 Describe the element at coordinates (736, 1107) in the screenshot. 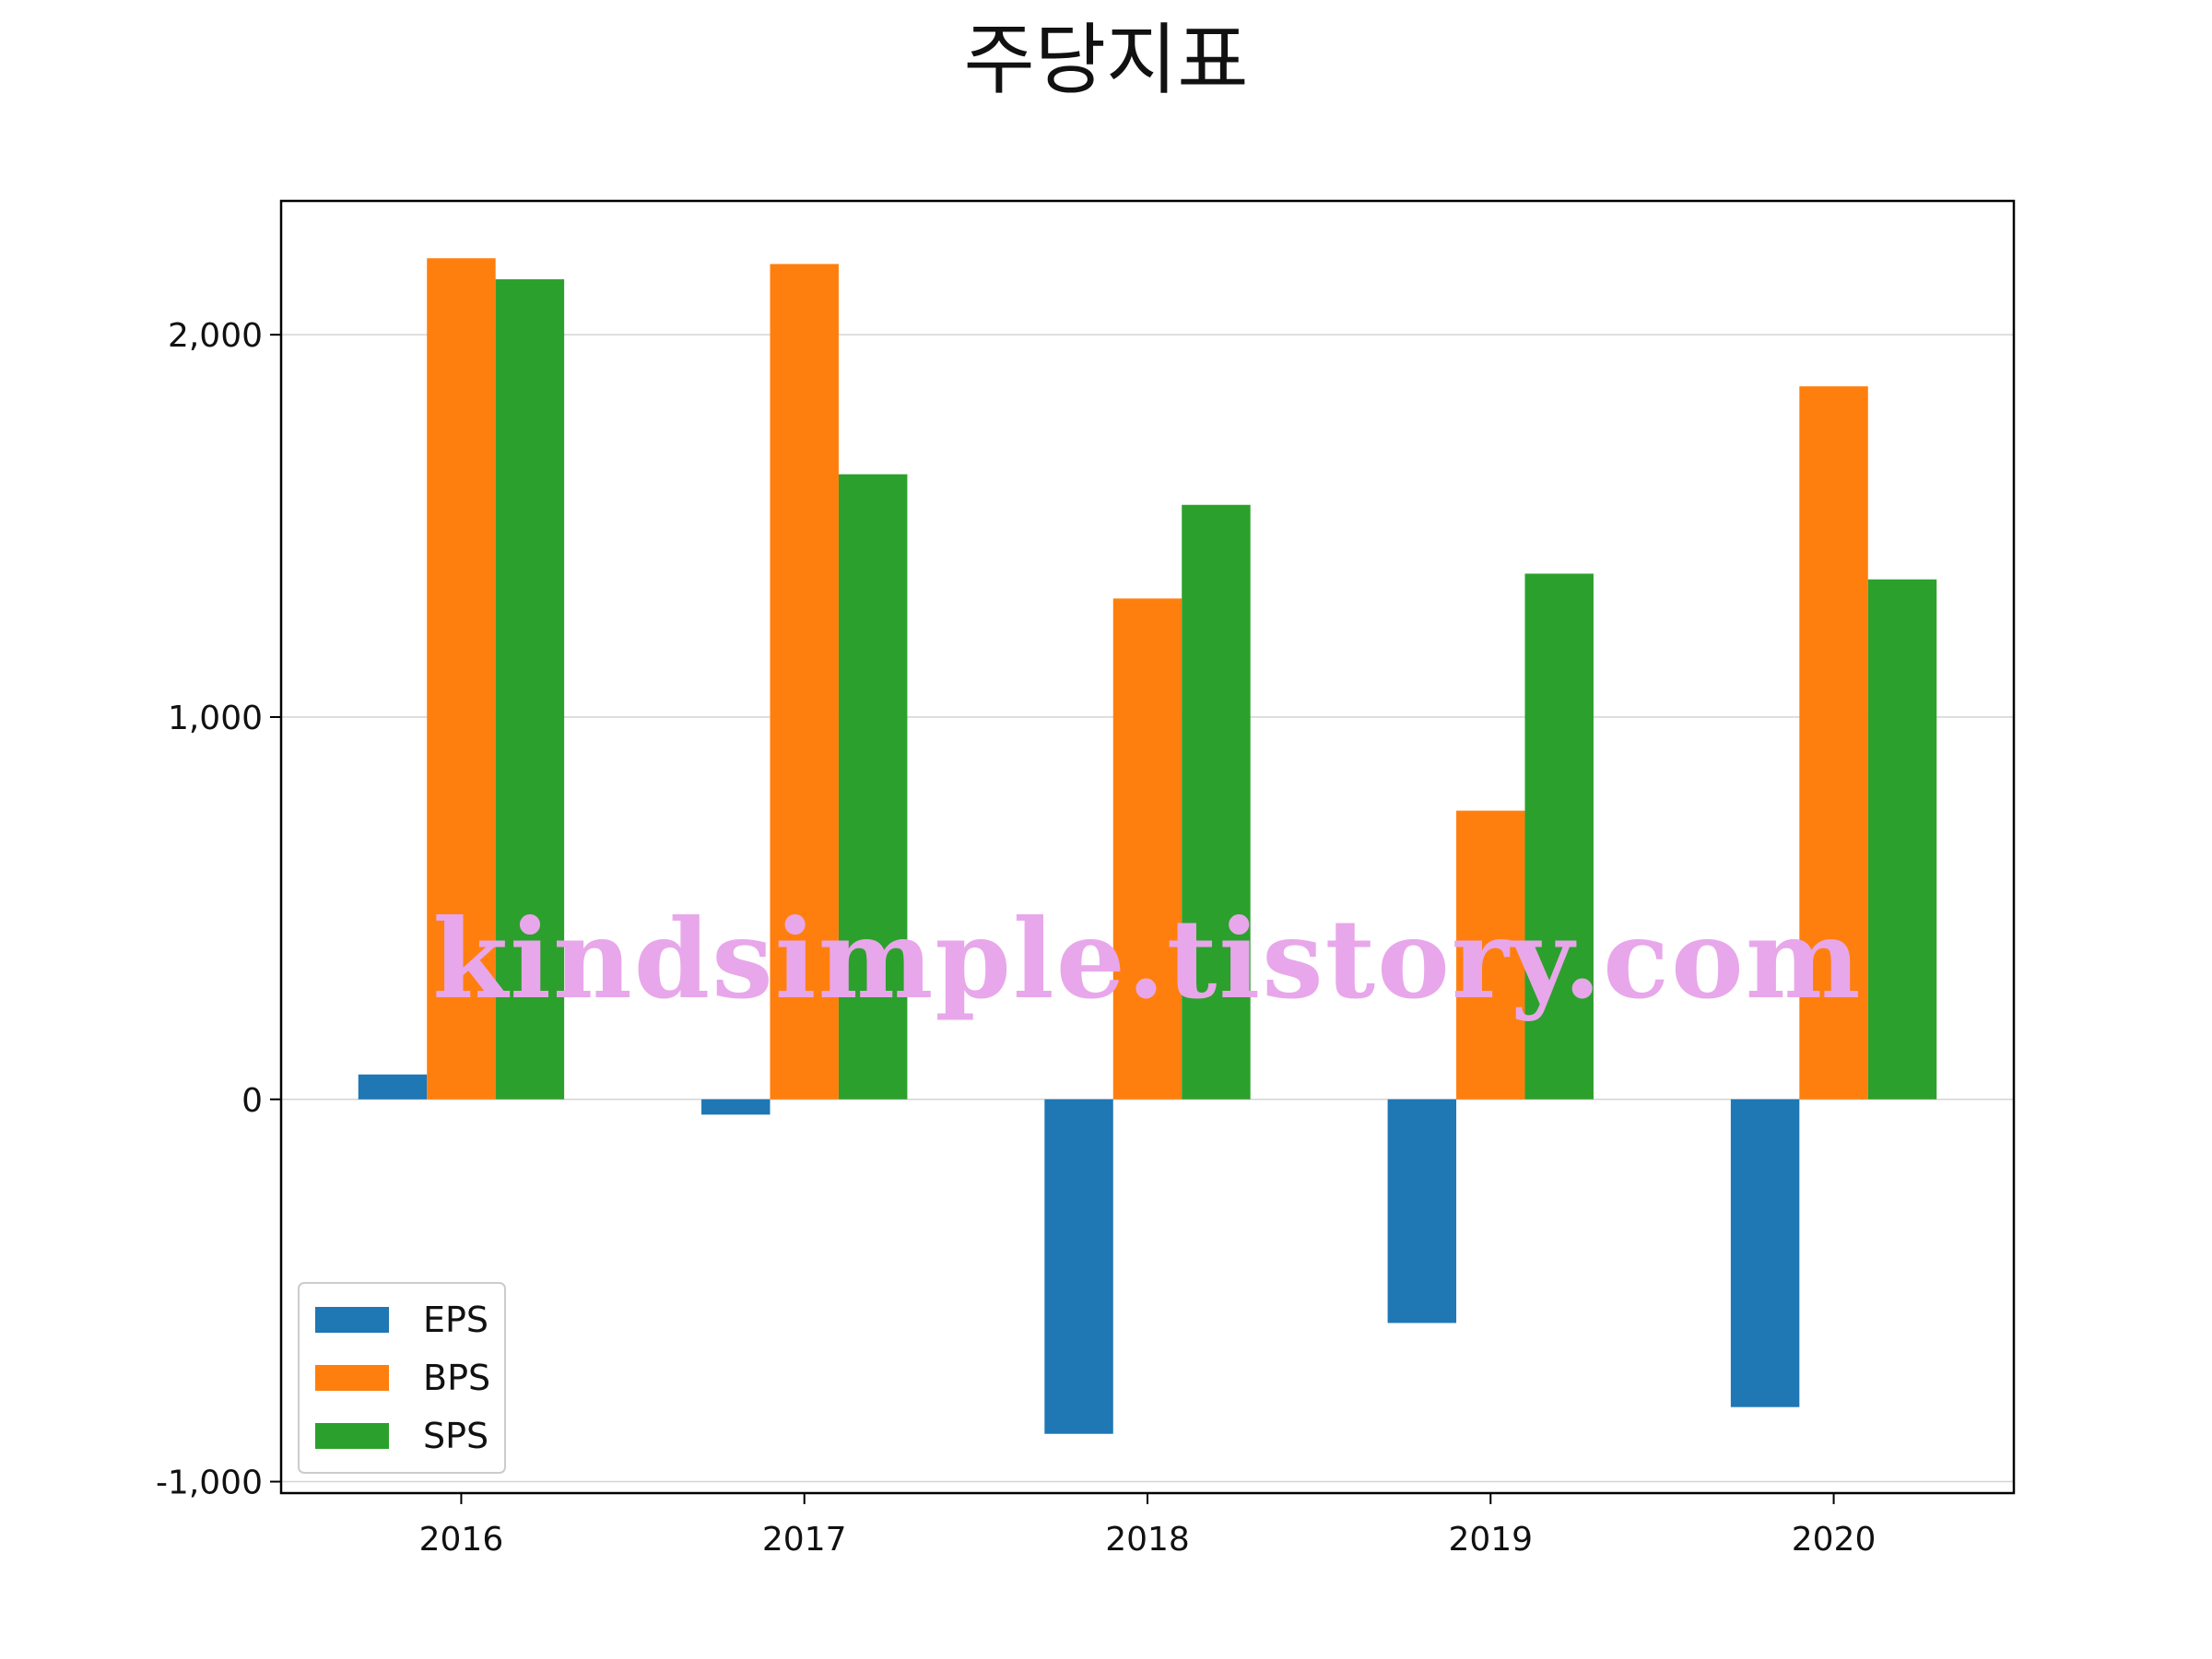

I see `bar-eps-2017` at that location.